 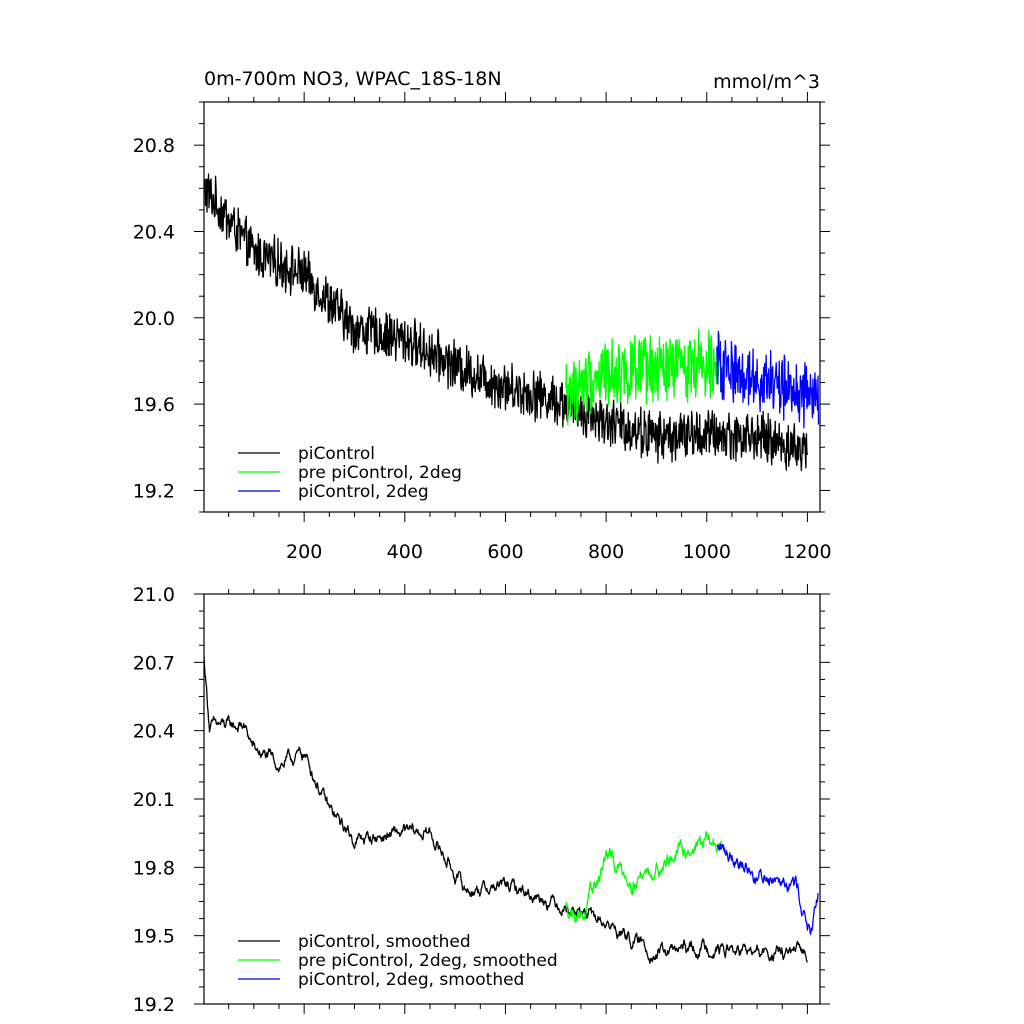 What do you see at coordinates (428, 961) in the screenshot?
I see `legend-label: pre piControl, 2deg, smoothed` at bounding box center [428, 961].